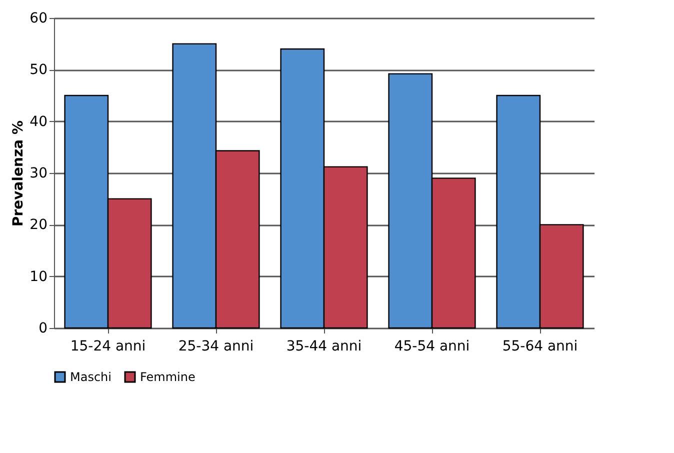  What do you see at coordinates (39, 18) in the screenshot?
I see `y-tick-label: 60` at bounding box center [39, 18].